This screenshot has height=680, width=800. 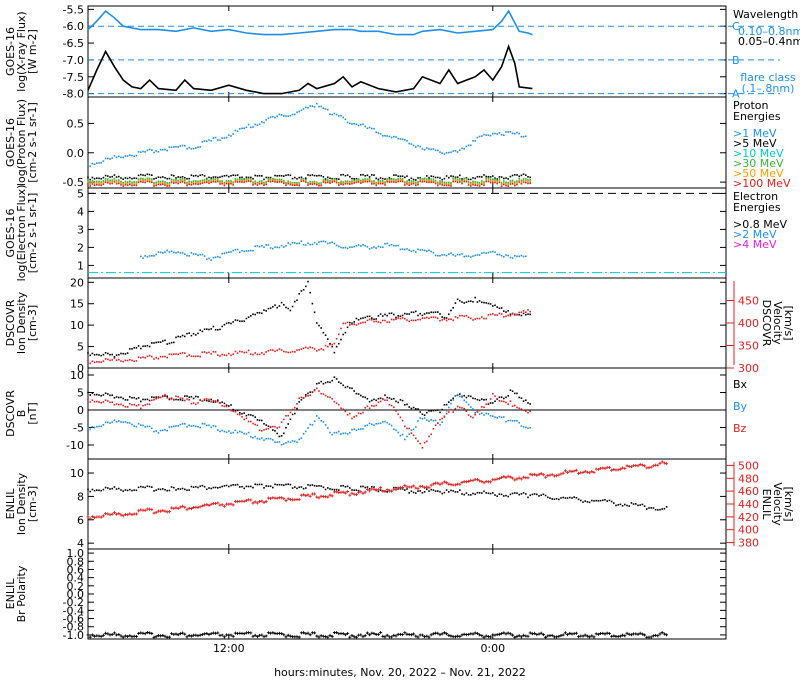 What do you see at coordinates (492, 648) in the screenshot?
I see `x-tick-label: 0:00` at bounding box center [492, 648].